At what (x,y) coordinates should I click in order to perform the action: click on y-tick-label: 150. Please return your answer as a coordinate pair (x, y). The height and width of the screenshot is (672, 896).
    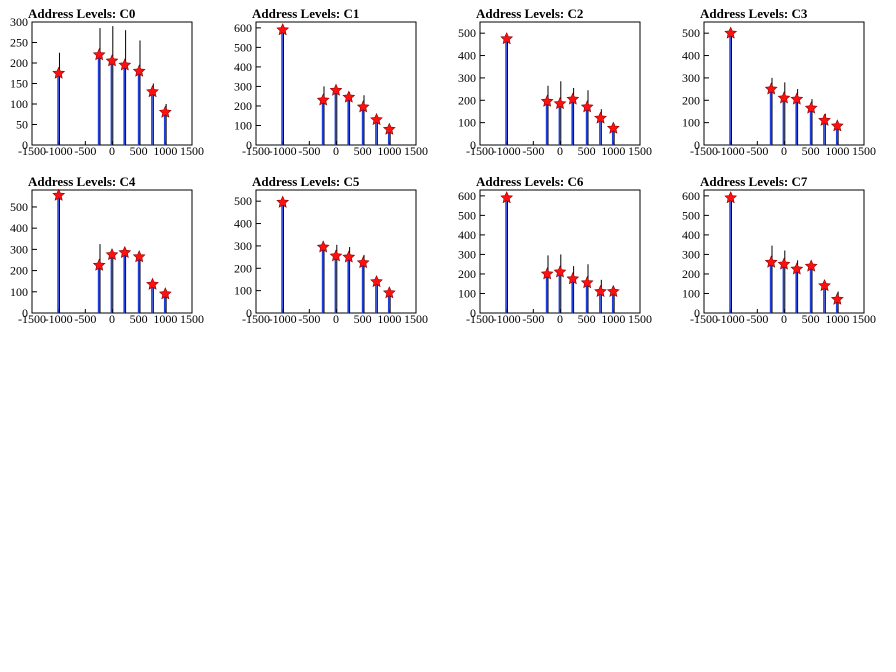
    Looking at the image, I should click on (19, 84).